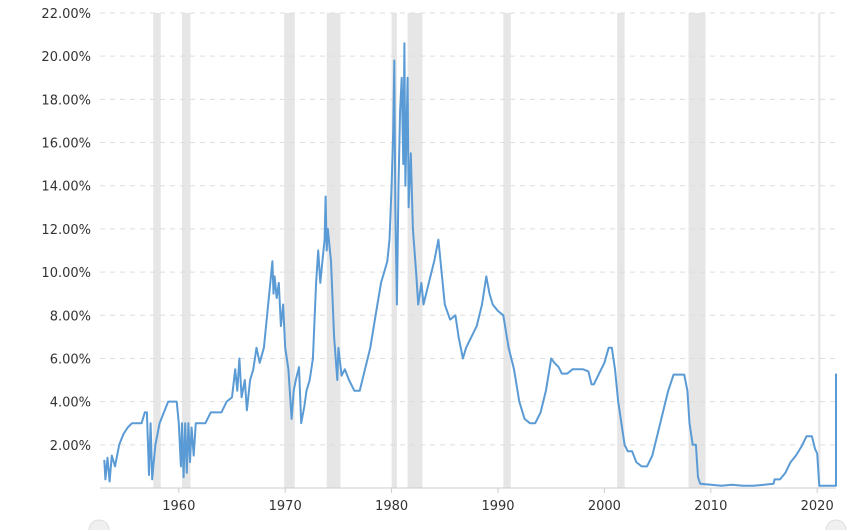 Image resolution: width=868 pixels, height=530 pixels. Describe the element at coordinates (70, 316) in the screenshot. I see `y-tick-label: 8.00%` at that location.